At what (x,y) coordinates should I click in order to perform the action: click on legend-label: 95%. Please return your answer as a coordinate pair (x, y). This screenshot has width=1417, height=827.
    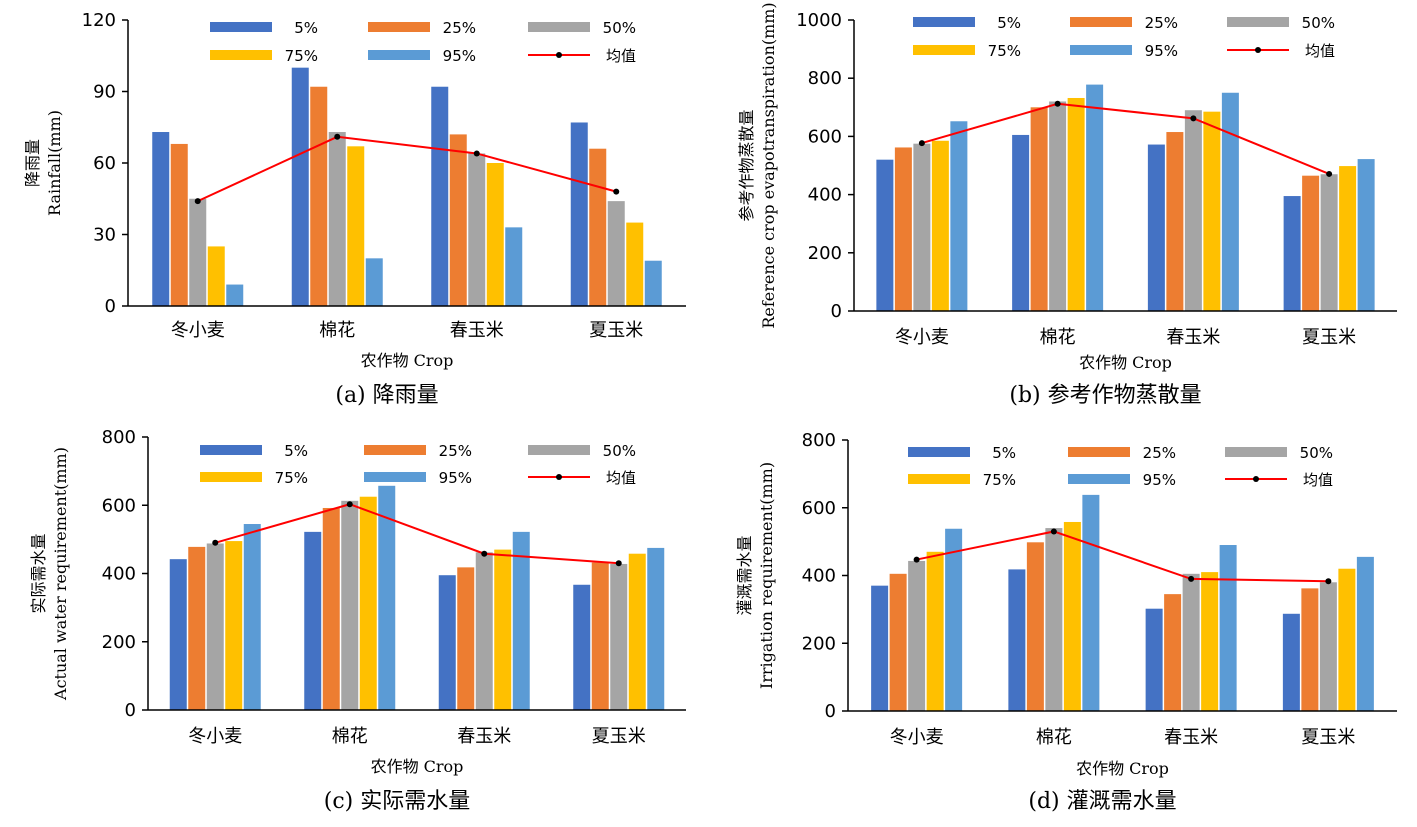
    Looking at the image, I should click on (1159, 480).